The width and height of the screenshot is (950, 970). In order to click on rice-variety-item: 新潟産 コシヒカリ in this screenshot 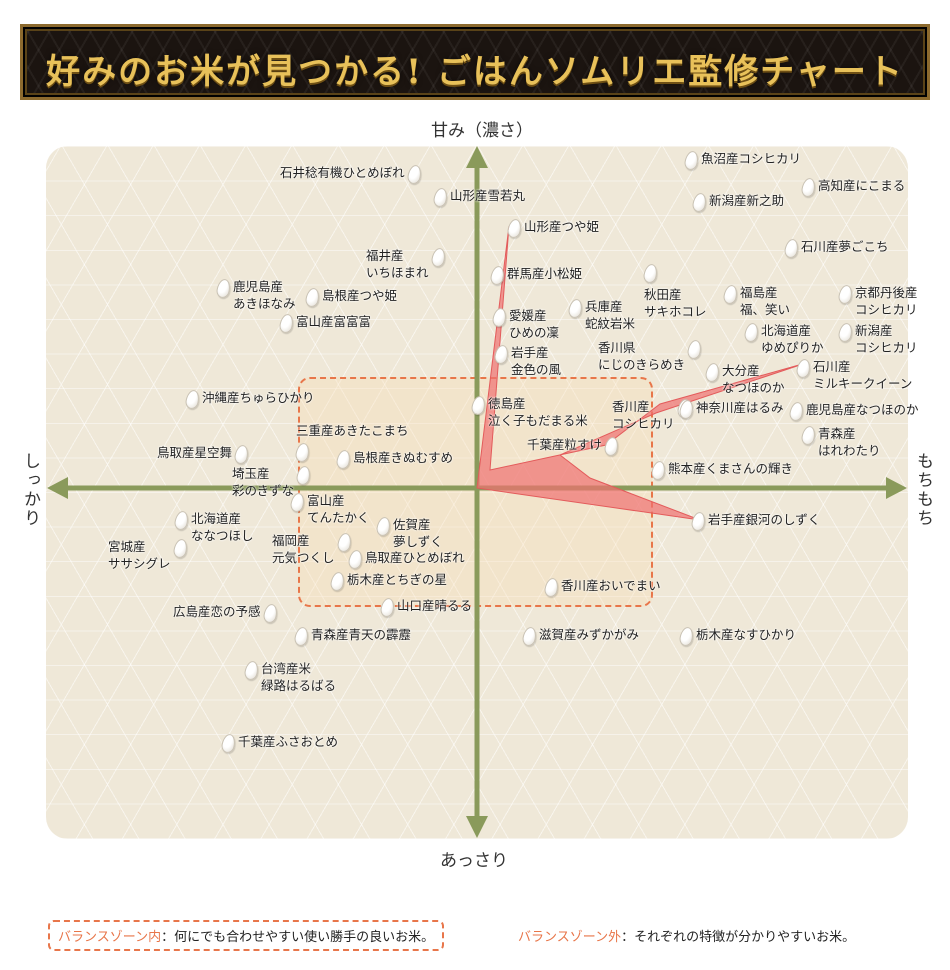, I will do `click(877, 338)`.